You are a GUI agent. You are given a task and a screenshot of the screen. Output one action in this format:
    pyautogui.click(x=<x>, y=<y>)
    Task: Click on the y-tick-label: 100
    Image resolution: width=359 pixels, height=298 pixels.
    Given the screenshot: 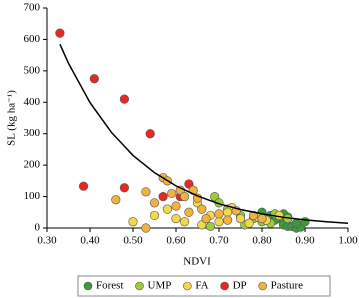 What is the action you would take?
    pyautogui.click(x=32, y=196)
    